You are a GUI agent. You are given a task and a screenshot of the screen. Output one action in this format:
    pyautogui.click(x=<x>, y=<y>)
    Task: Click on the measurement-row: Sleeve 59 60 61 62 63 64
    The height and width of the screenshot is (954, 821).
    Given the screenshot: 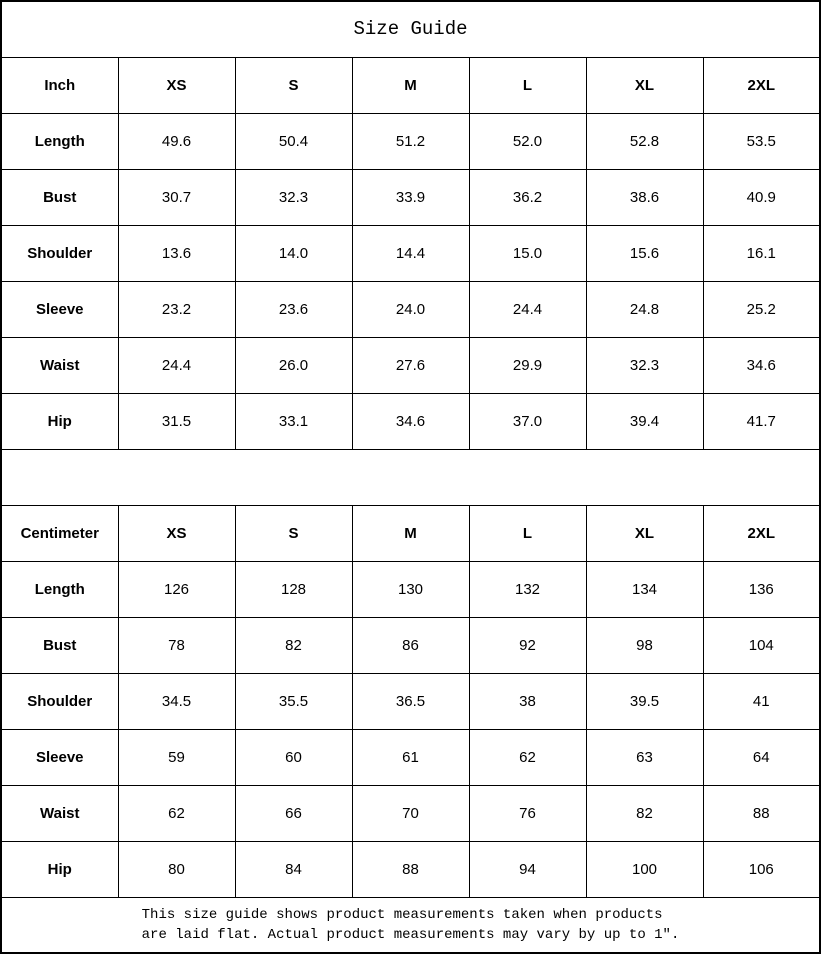 What is the action you would take?
    pyautogui.click(x=410, y=757)
    